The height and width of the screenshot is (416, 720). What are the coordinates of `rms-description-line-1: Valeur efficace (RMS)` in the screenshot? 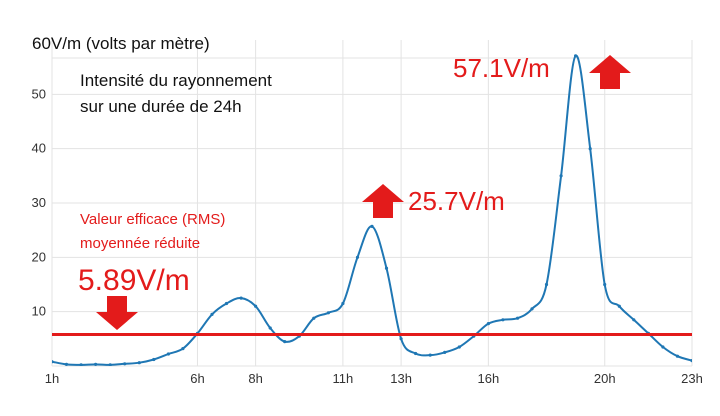 It's located at (152, 219).